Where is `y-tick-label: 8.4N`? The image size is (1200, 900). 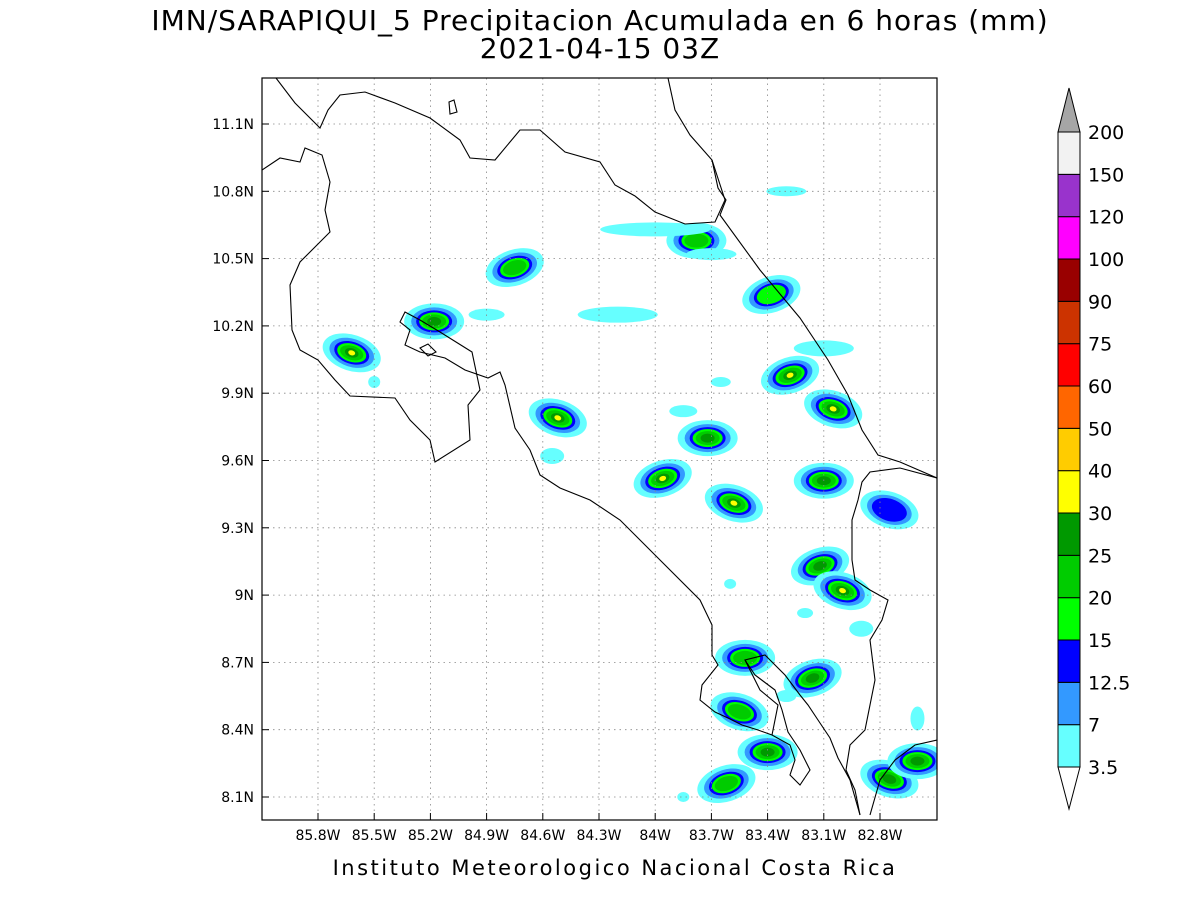 y-tick-label: 8.4N is located at coordinates (237, 731).